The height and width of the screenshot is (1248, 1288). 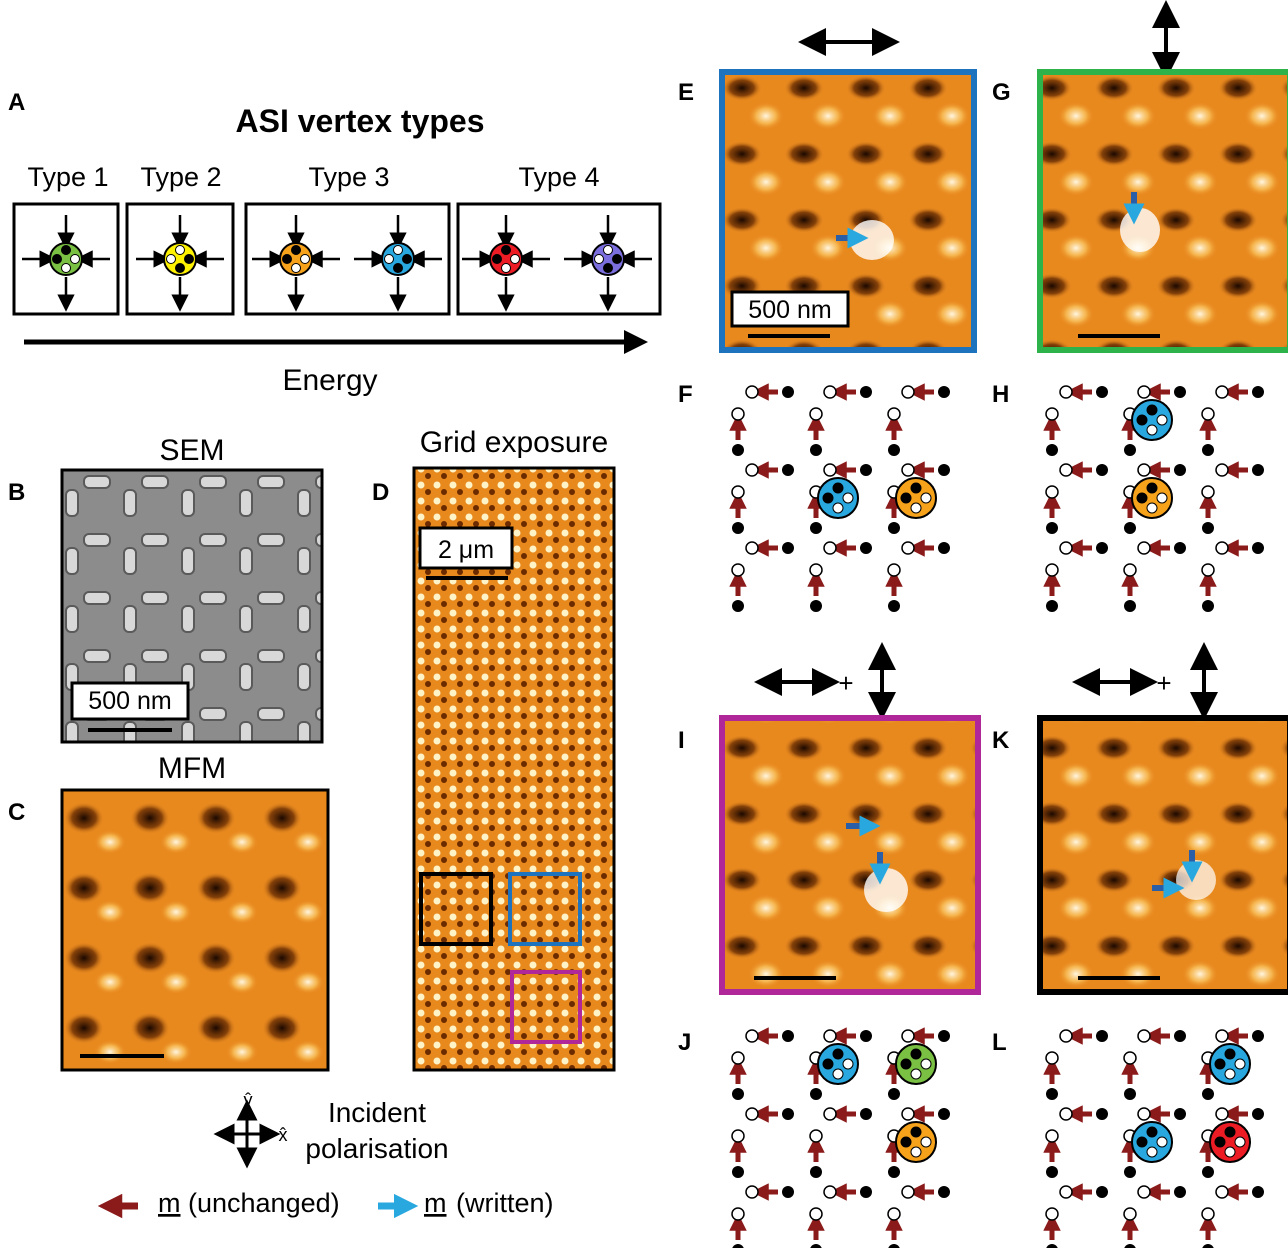 I want to click on panel-label-h: H, so click(x=1000, y=394).